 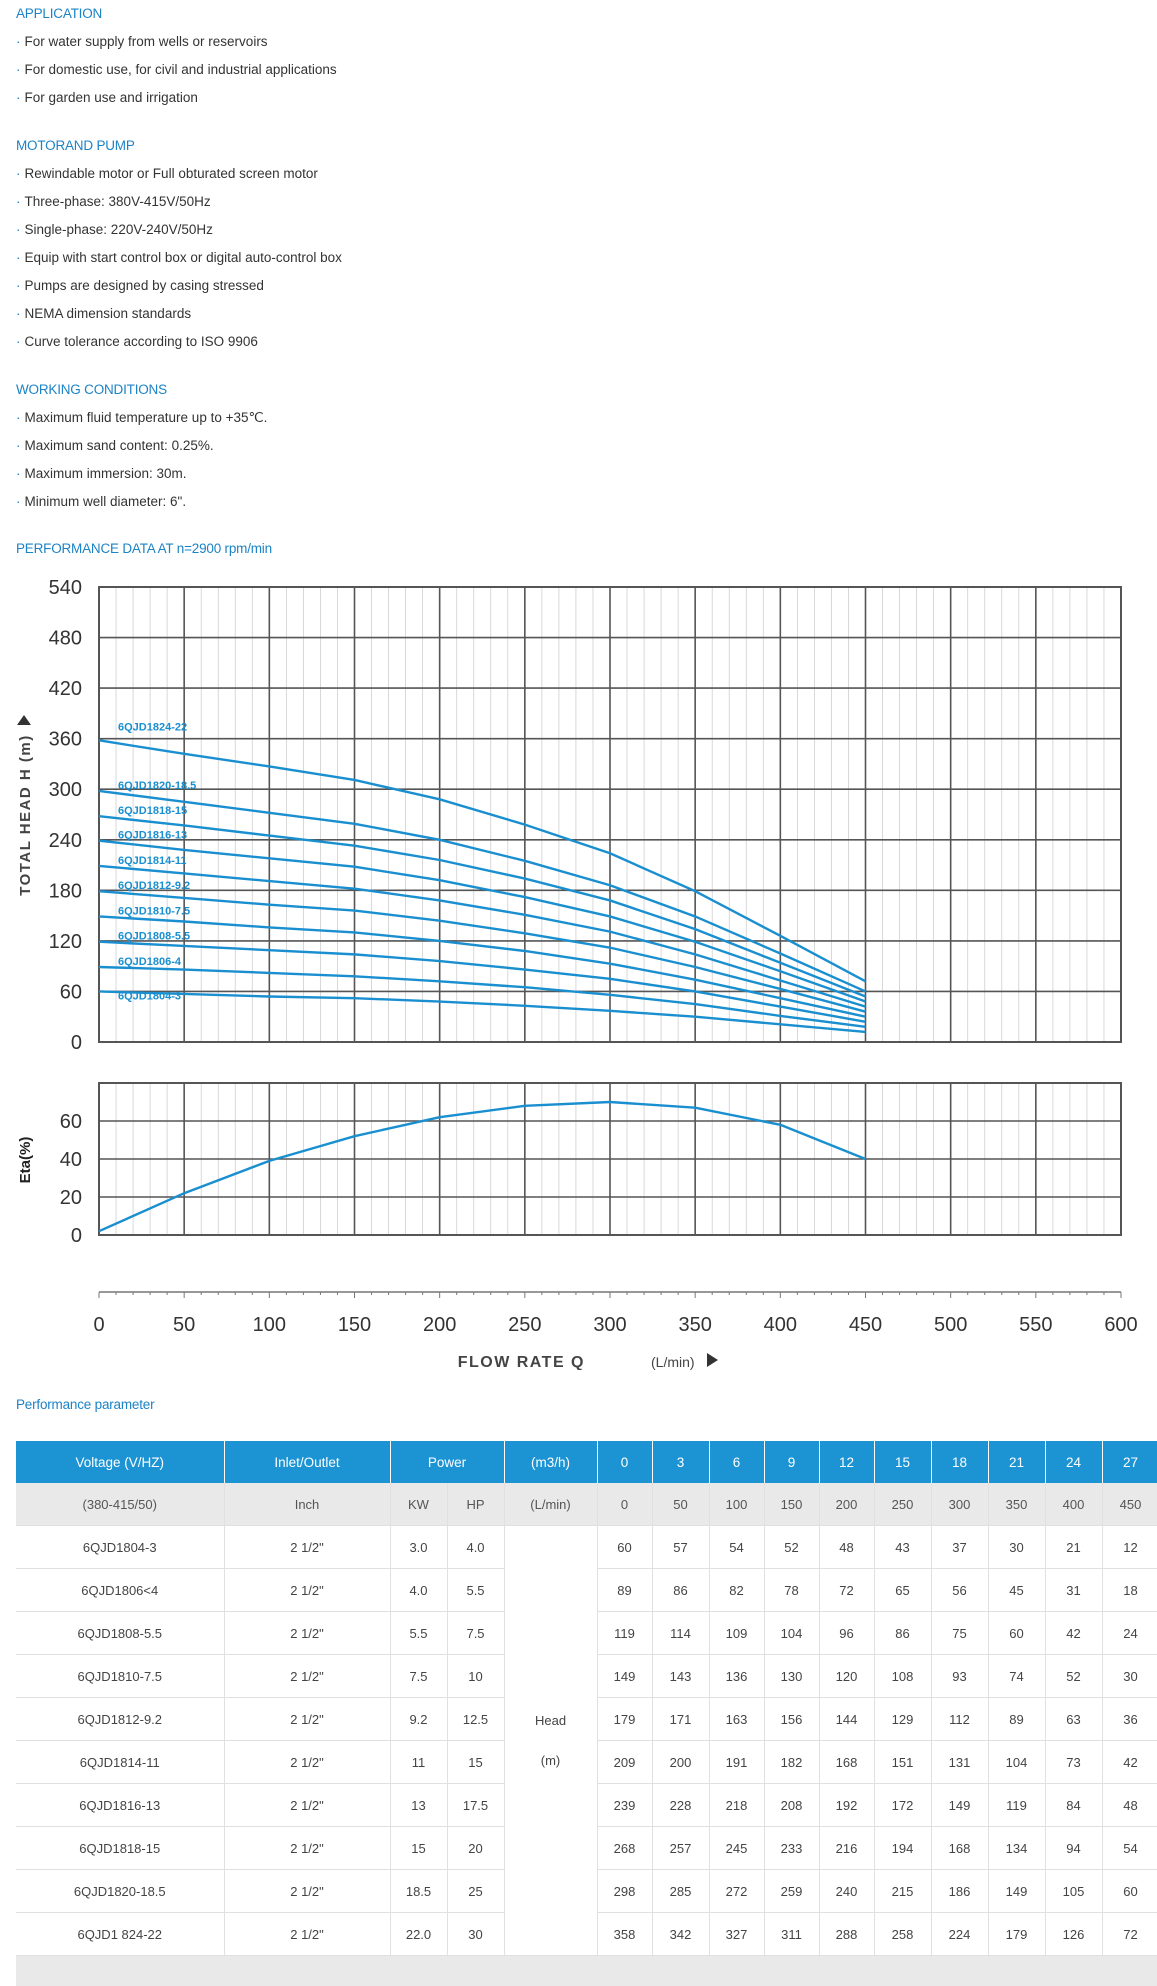 What do you see at coordinates (354, 1325) in the screenshot?
I see `x-tick-label: 150` at bounding box center [354, 1325].